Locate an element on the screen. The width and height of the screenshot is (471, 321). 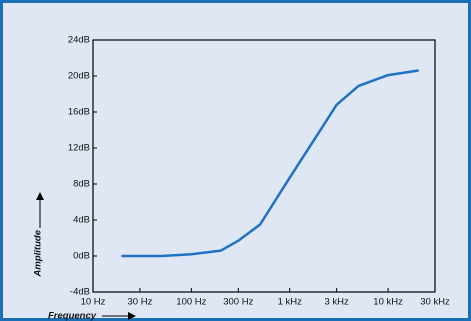
y-axis-title: Amplitude is located at coordinates (38, 253).